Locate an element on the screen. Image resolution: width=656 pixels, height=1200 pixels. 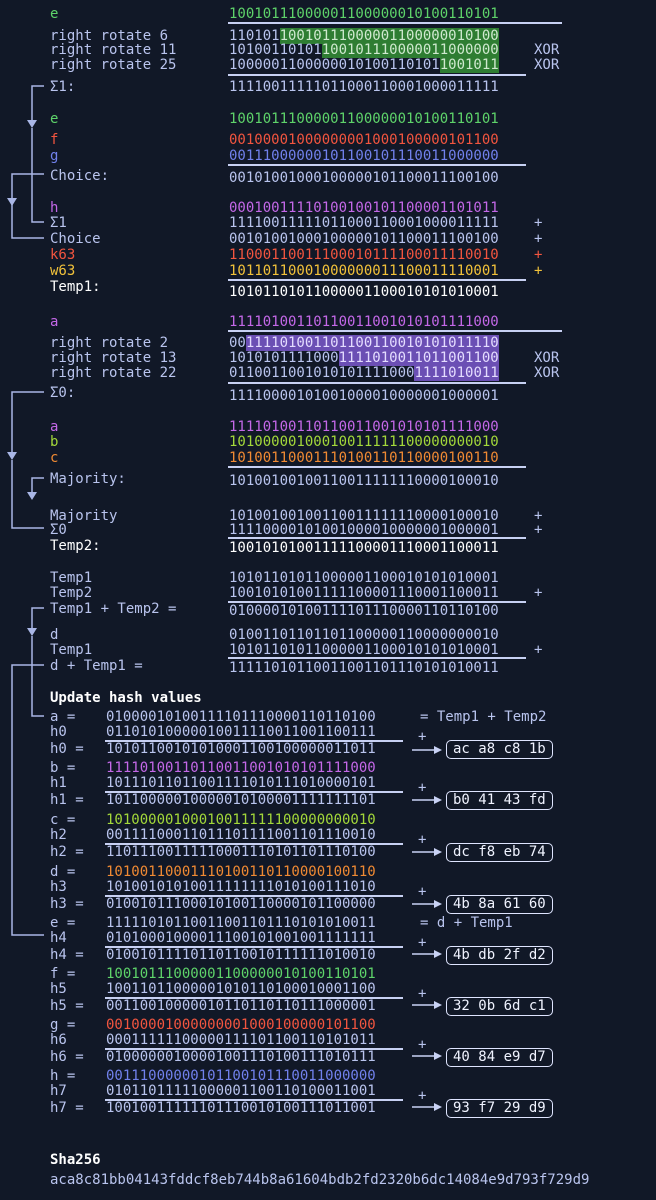
update-h-value: 01010001000011100101001001111111 is located at coordinates (241, 938).